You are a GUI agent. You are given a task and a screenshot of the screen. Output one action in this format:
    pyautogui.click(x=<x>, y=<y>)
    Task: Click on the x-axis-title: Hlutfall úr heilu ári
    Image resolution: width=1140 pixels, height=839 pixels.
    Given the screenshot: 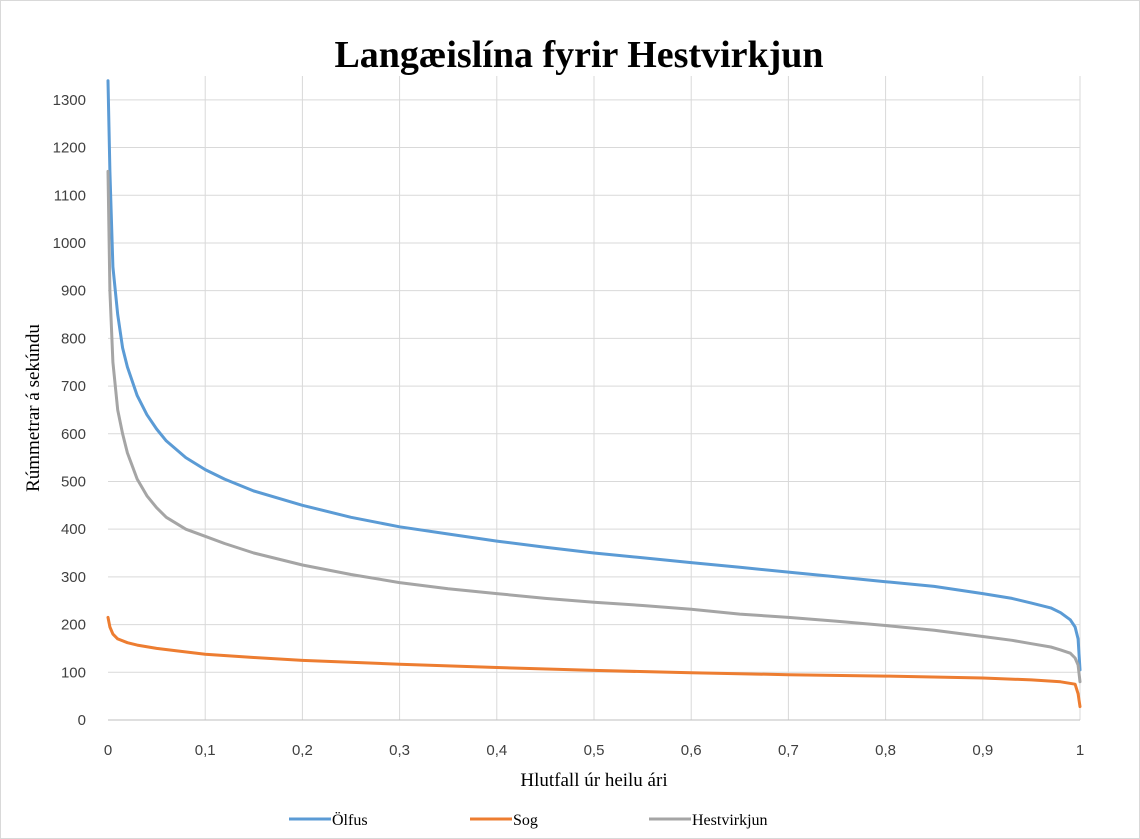 What is the action you would take?
    pyautogui.click(x=593, y=780)
    